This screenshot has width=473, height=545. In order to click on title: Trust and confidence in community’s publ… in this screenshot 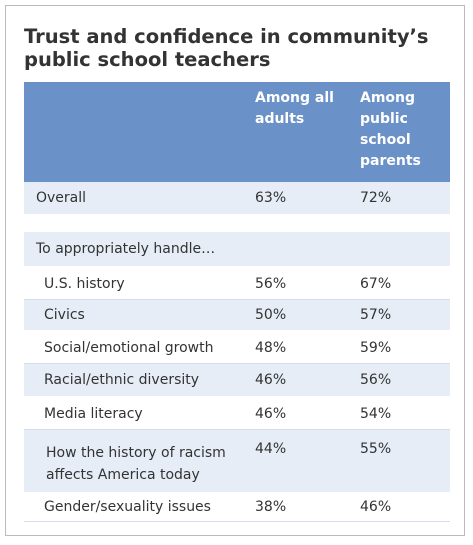, I will do `click(226, 48)`.